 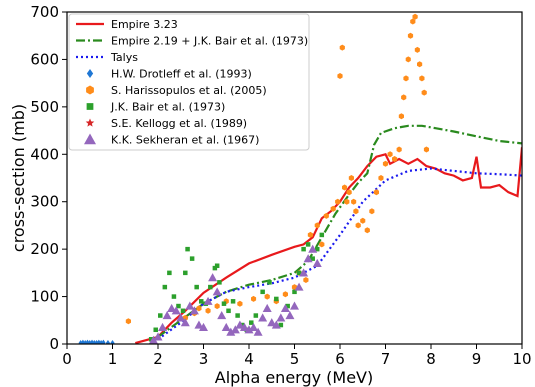 I want to click on x-tick-label: 0, so click(x=67, y=359).